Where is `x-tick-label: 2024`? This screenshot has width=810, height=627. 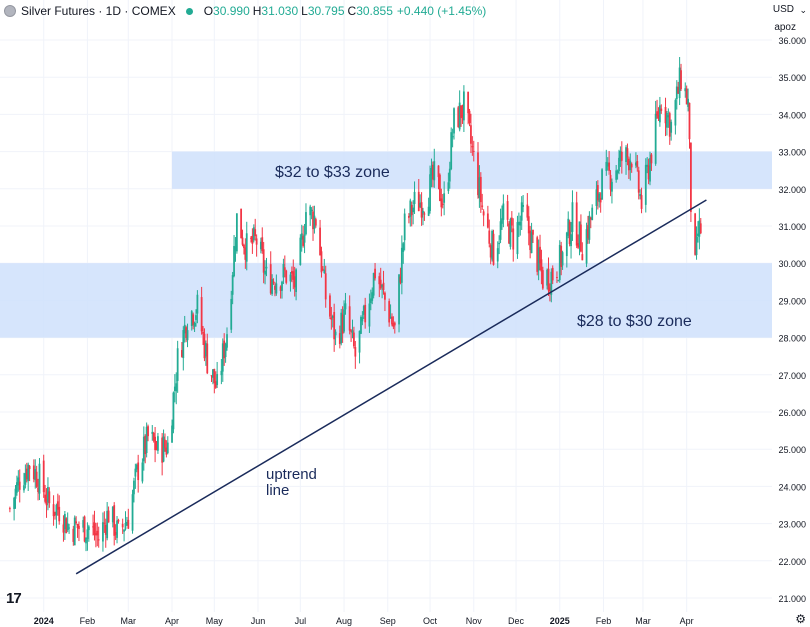
x-tick-label: 2024 is located at coordinates (44, 621).